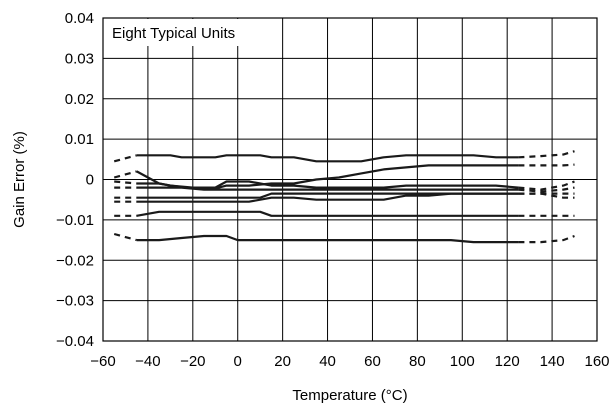  Describe the element at coordinates (75, 341) in the screenshot. I see `y-tick-label: −0.04` at that location.